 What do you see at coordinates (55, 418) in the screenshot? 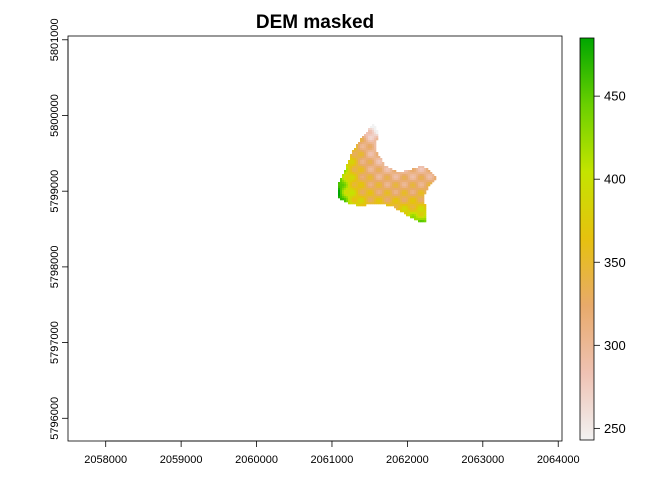
I see `y-tick-label: 5796000` at bounding box center [55, 418].